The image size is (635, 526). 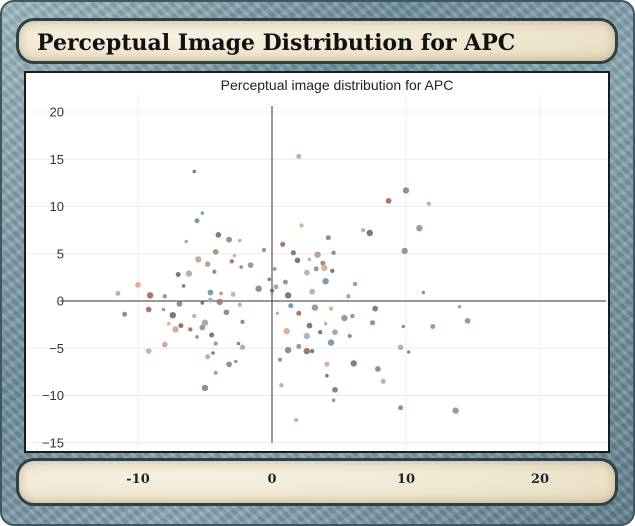 What do you see at coordinates (406, 479) in the screenshot?
I see `x-tick-label: 10` at bounding box center [406, 479].